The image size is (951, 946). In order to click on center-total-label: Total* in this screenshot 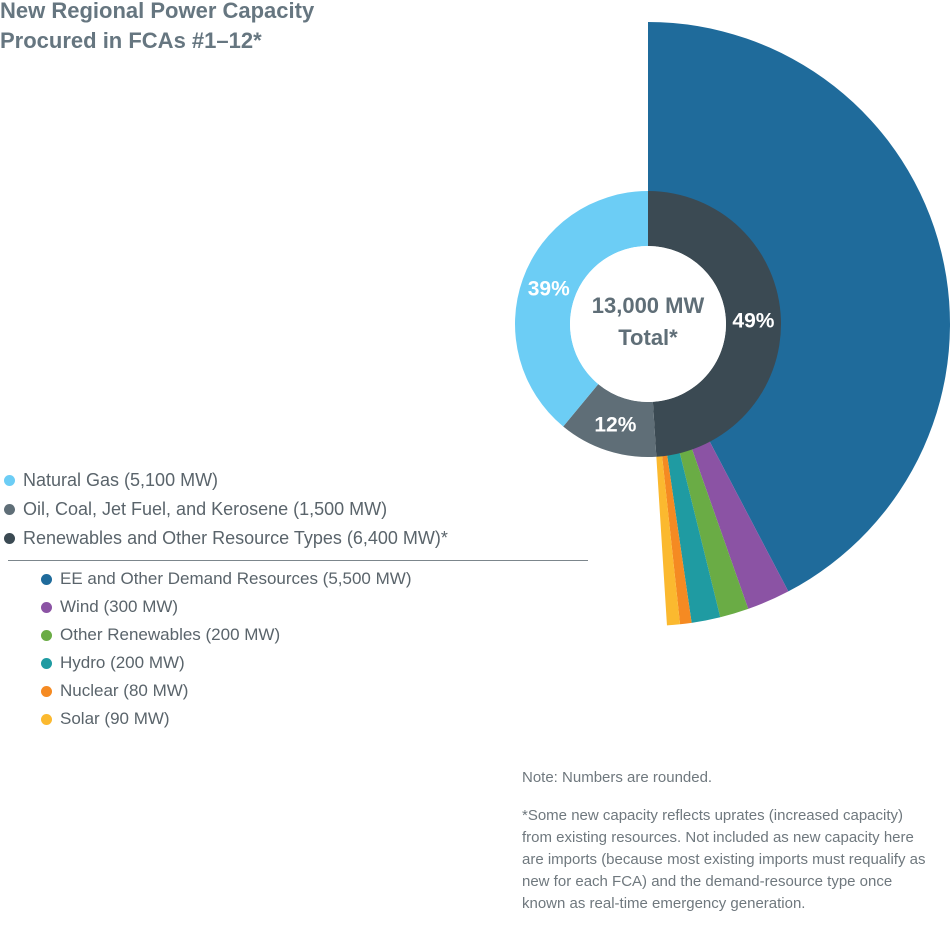, I will do `click(648, 337)`.